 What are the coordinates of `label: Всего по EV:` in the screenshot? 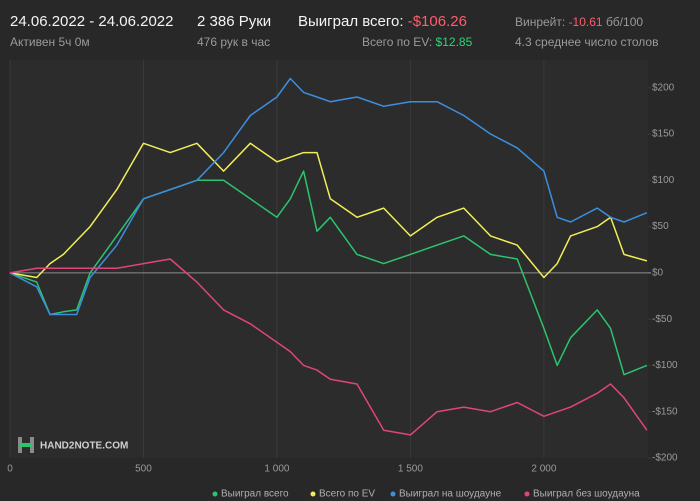 It's located at (397, 42).